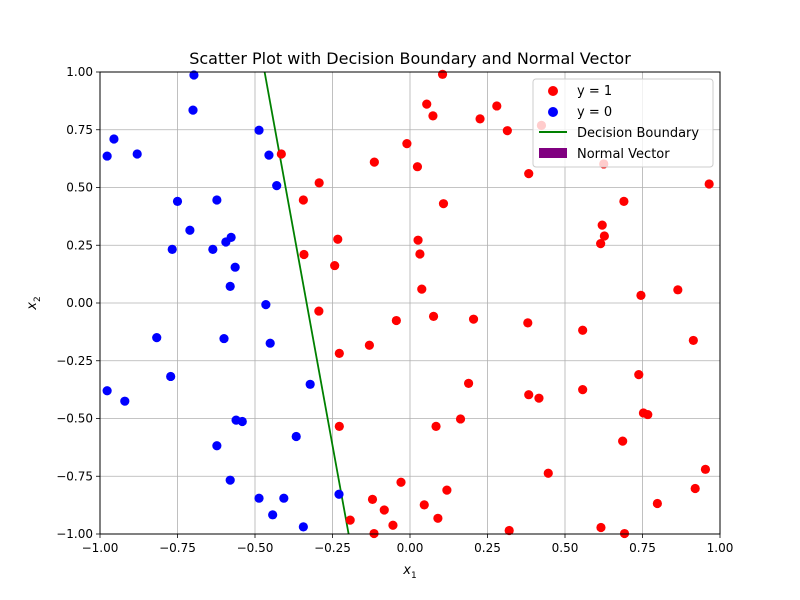 Image resolution: width=800 pixels, height=600 pixels. What do you see at coordinates (78, 303) in the screenshot?
I see `y-axis-ticks: −1.00 −0.75 −0.50 −0.25 0.00 0.25 0.50 0.75 1.00` at bounding box center [78, 303].